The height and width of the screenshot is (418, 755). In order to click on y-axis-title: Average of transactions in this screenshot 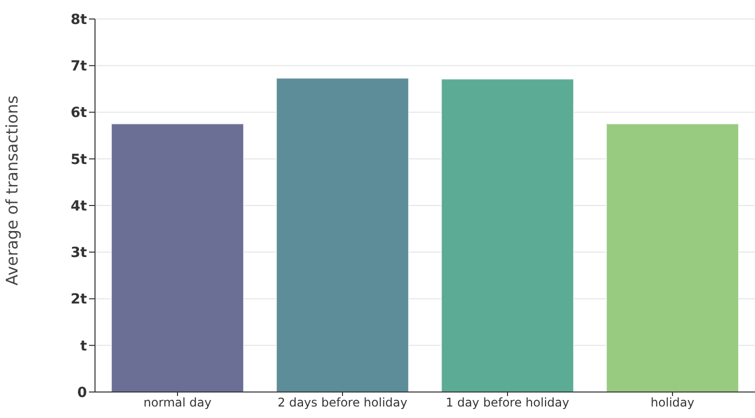, I will do `click(12, 190)`.